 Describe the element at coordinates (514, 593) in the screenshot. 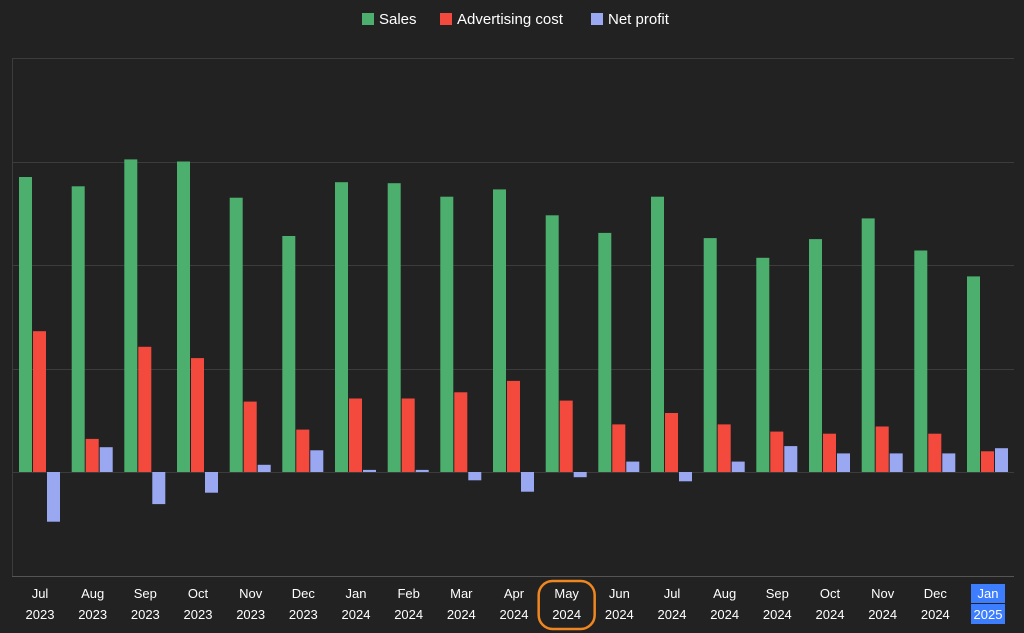

I see `x-tick-month: Apr` at that location.